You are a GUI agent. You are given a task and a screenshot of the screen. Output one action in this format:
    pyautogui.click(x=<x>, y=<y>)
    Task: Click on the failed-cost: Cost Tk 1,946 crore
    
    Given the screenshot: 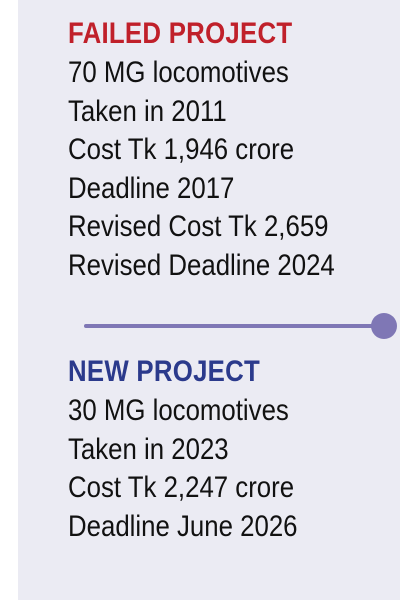 What is the action you would take?
    pyautogui.click(x=181, y=149)
    